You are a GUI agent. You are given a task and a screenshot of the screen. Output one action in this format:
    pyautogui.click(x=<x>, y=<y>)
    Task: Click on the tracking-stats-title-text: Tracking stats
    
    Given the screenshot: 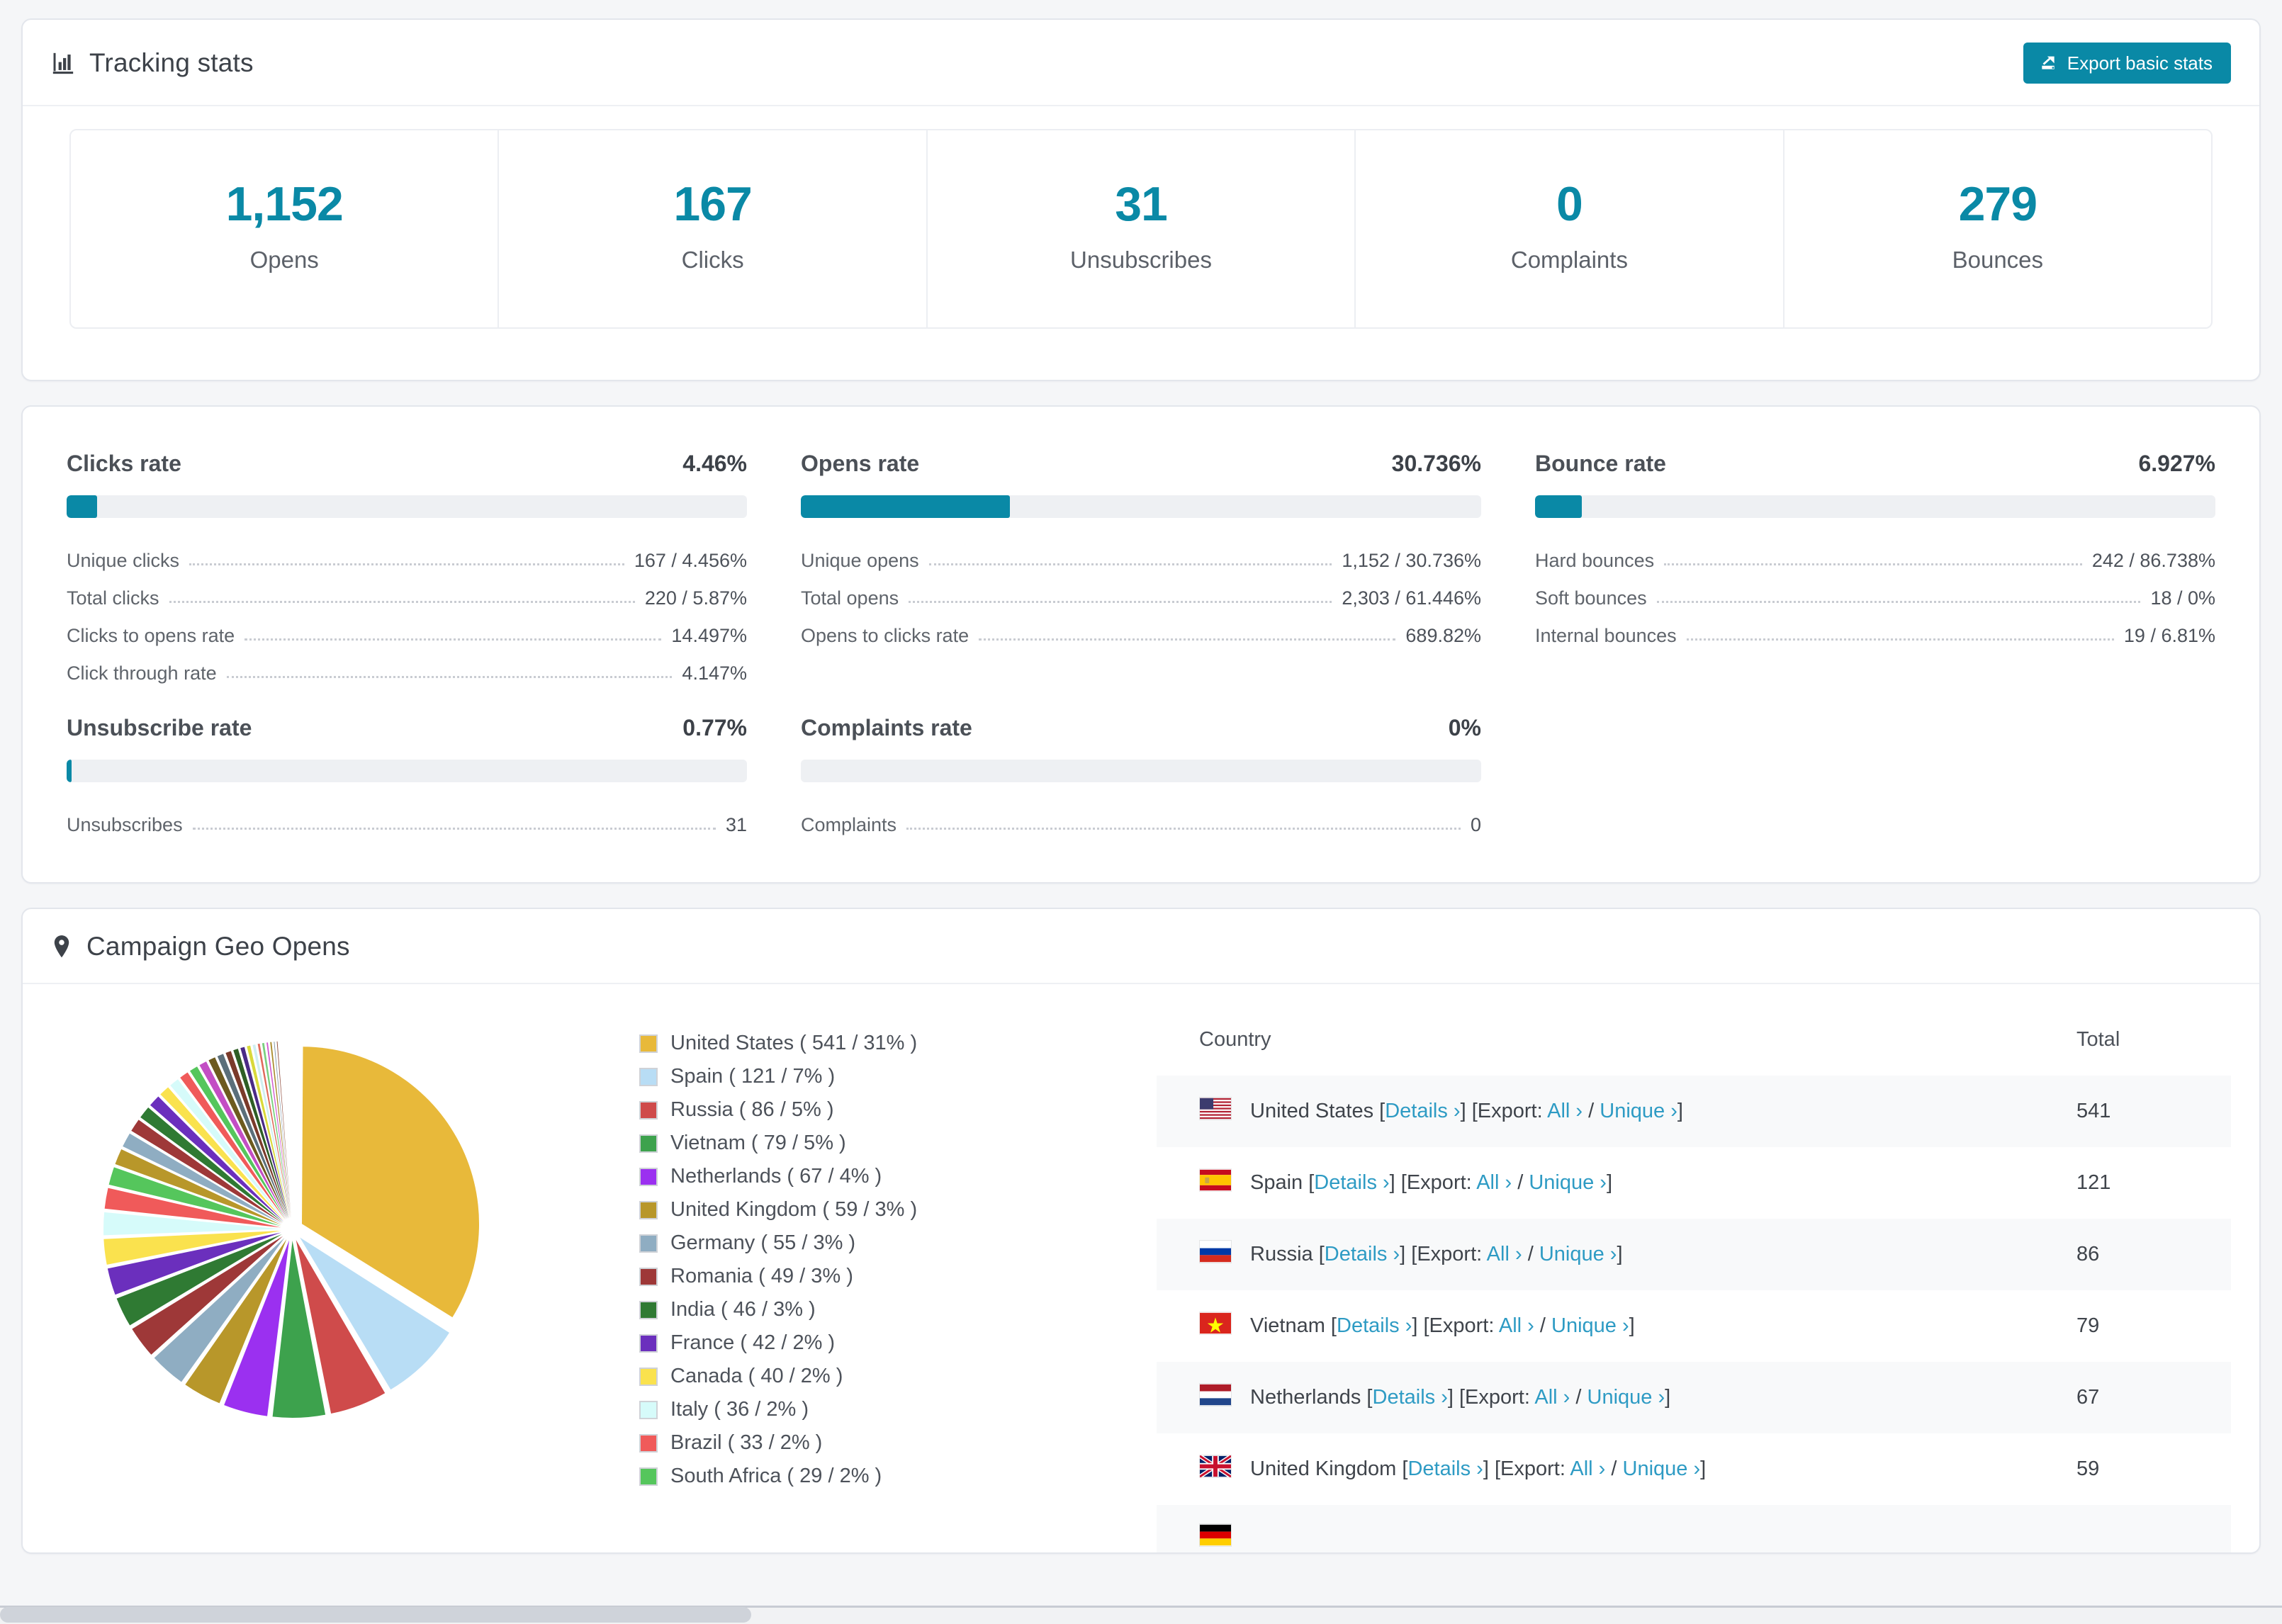 What is the action you would take?
    pyautogui.click(x=172, y=62)
    